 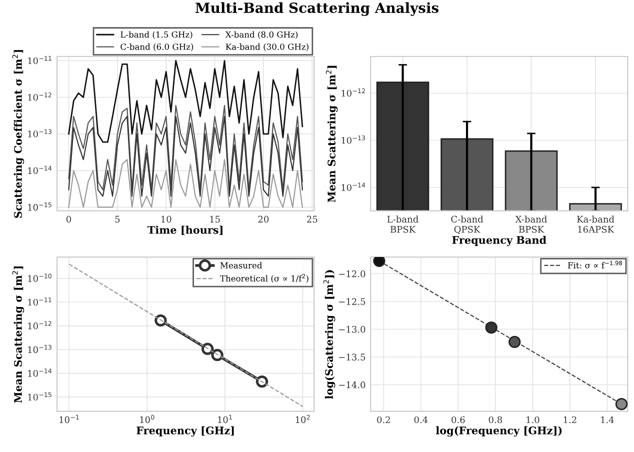 I want to click on x-tick-label: 10, so click(x=166, y=219).